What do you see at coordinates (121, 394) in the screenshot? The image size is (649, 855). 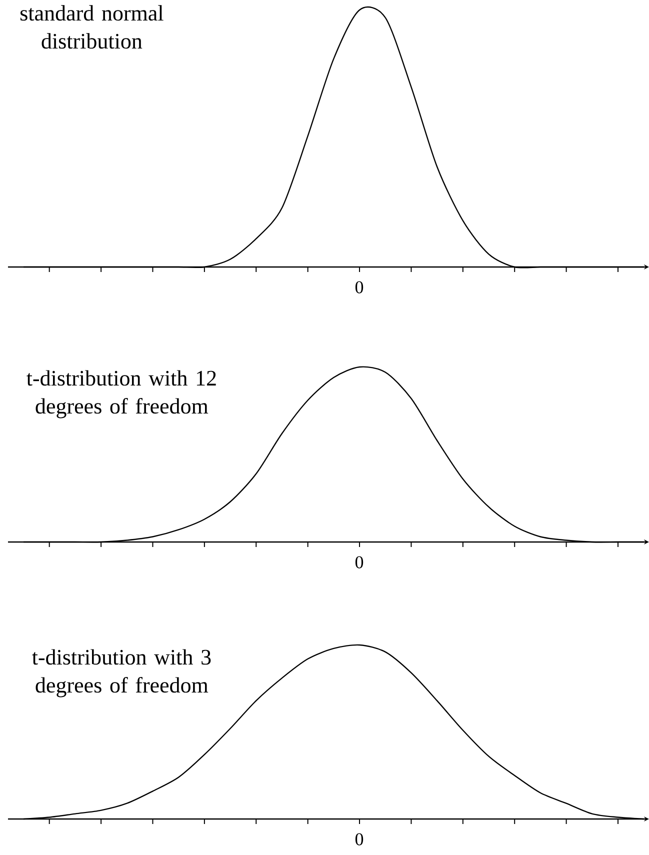 I see `text: t-distribution with 12 degrees of freedom` at bounding box center [121, 394].